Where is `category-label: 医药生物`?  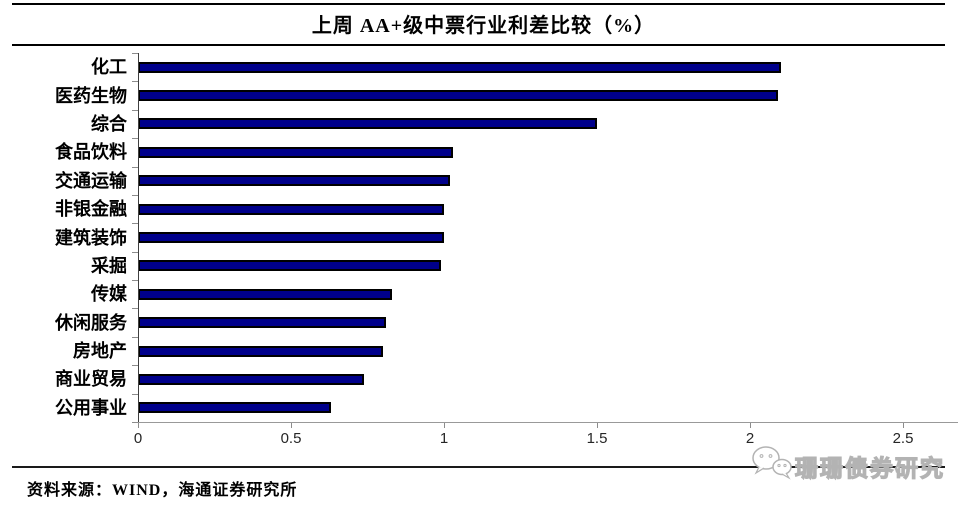
category-label: 医药生物 is located at coordinates (91, 95).